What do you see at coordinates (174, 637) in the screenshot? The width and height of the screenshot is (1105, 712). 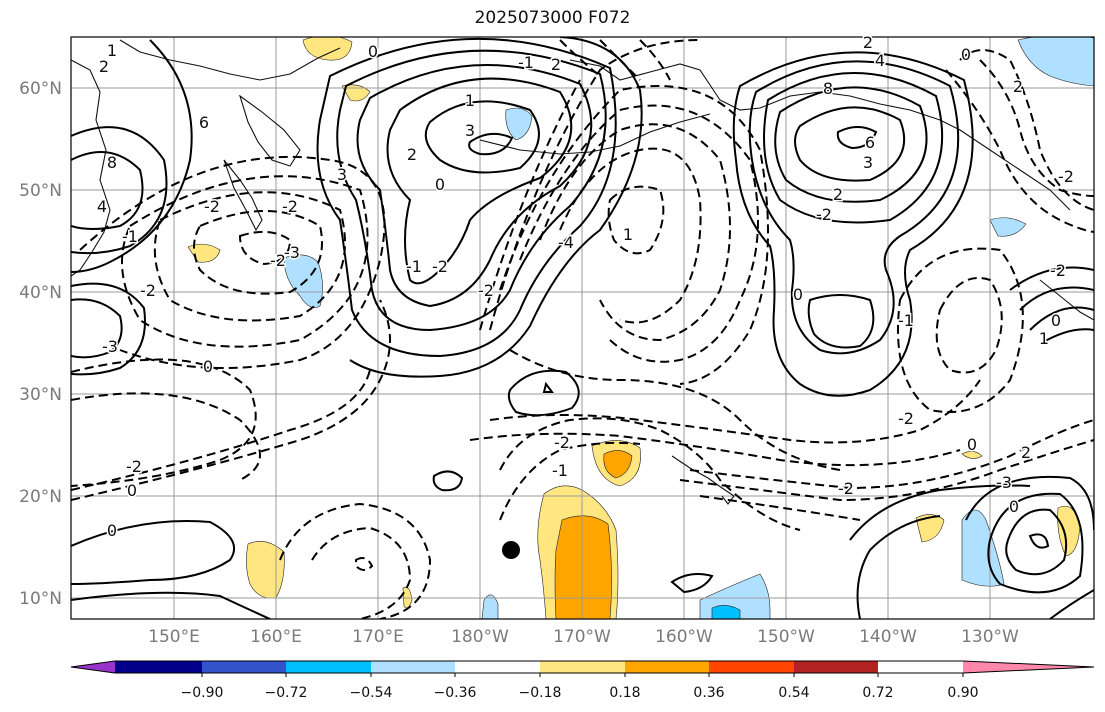 I see `lon-label: 150°E` at bounding box center [174, 637].